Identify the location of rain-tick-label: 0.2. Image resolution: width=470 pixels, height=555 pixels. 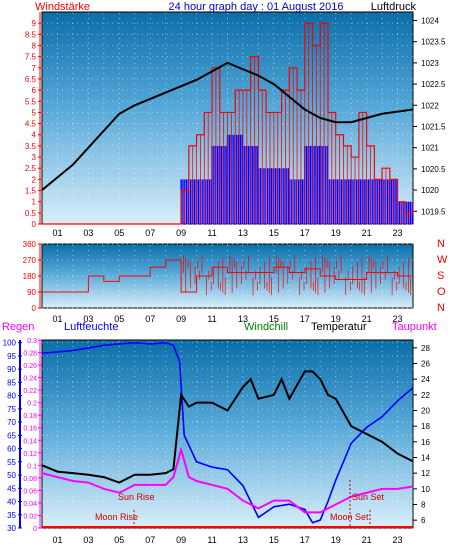
(32, 404).